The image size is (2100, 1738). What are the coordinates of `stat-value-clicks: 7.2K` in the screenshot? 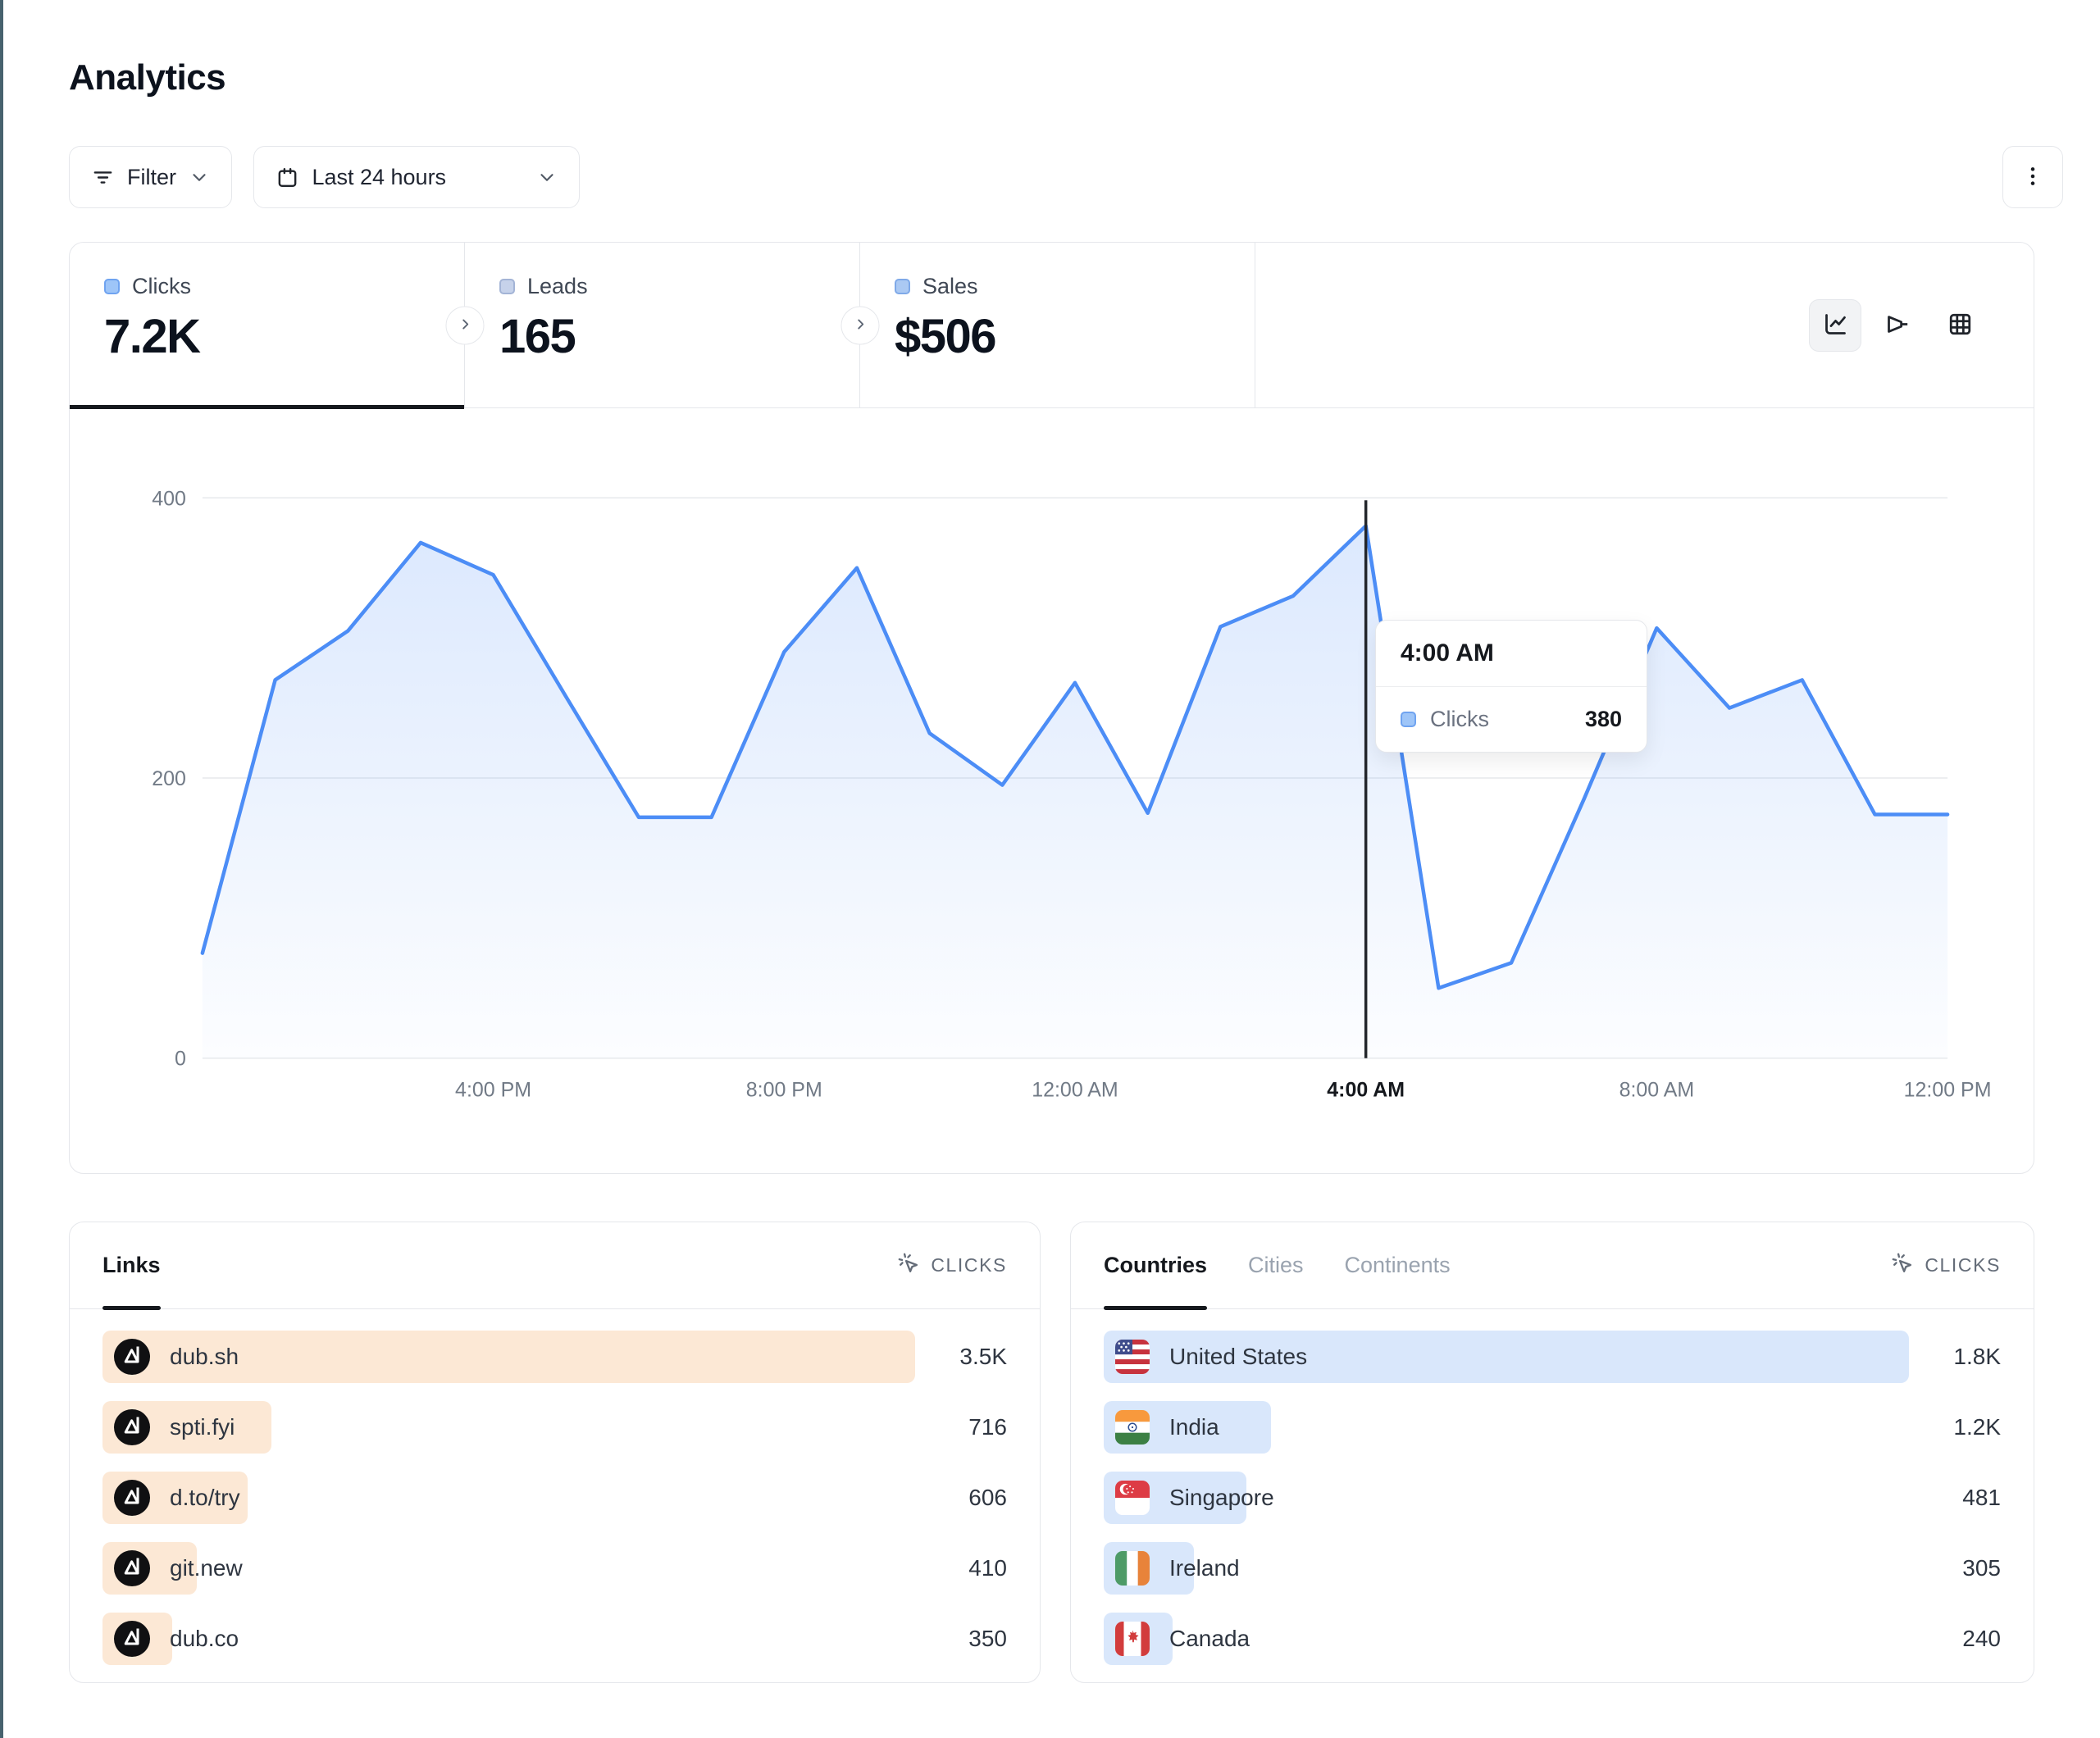 It's located at (152, 336).